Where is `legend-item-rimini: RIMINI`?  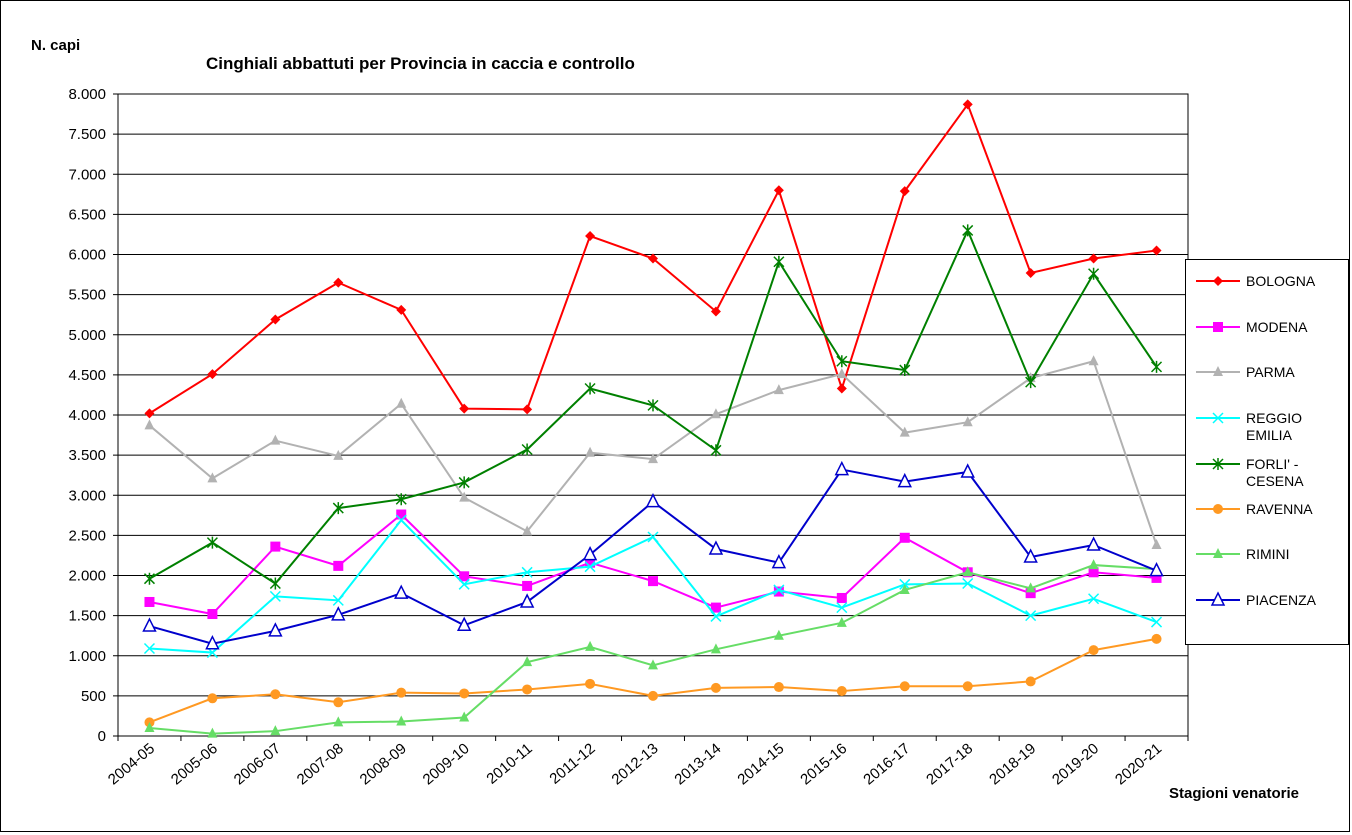
legend-item-rimini: RIMINI is located at coordinates (1266, 561).